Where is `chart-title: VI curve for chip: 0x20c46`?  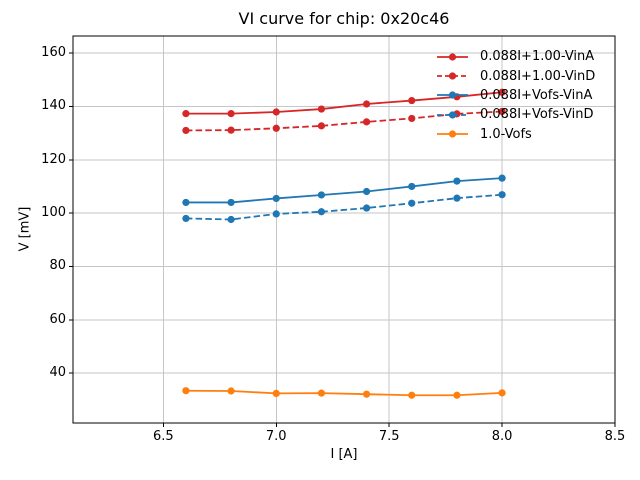
chart-title: VI curve for chip: 0x20c46 is located at coordinates (344, 18).